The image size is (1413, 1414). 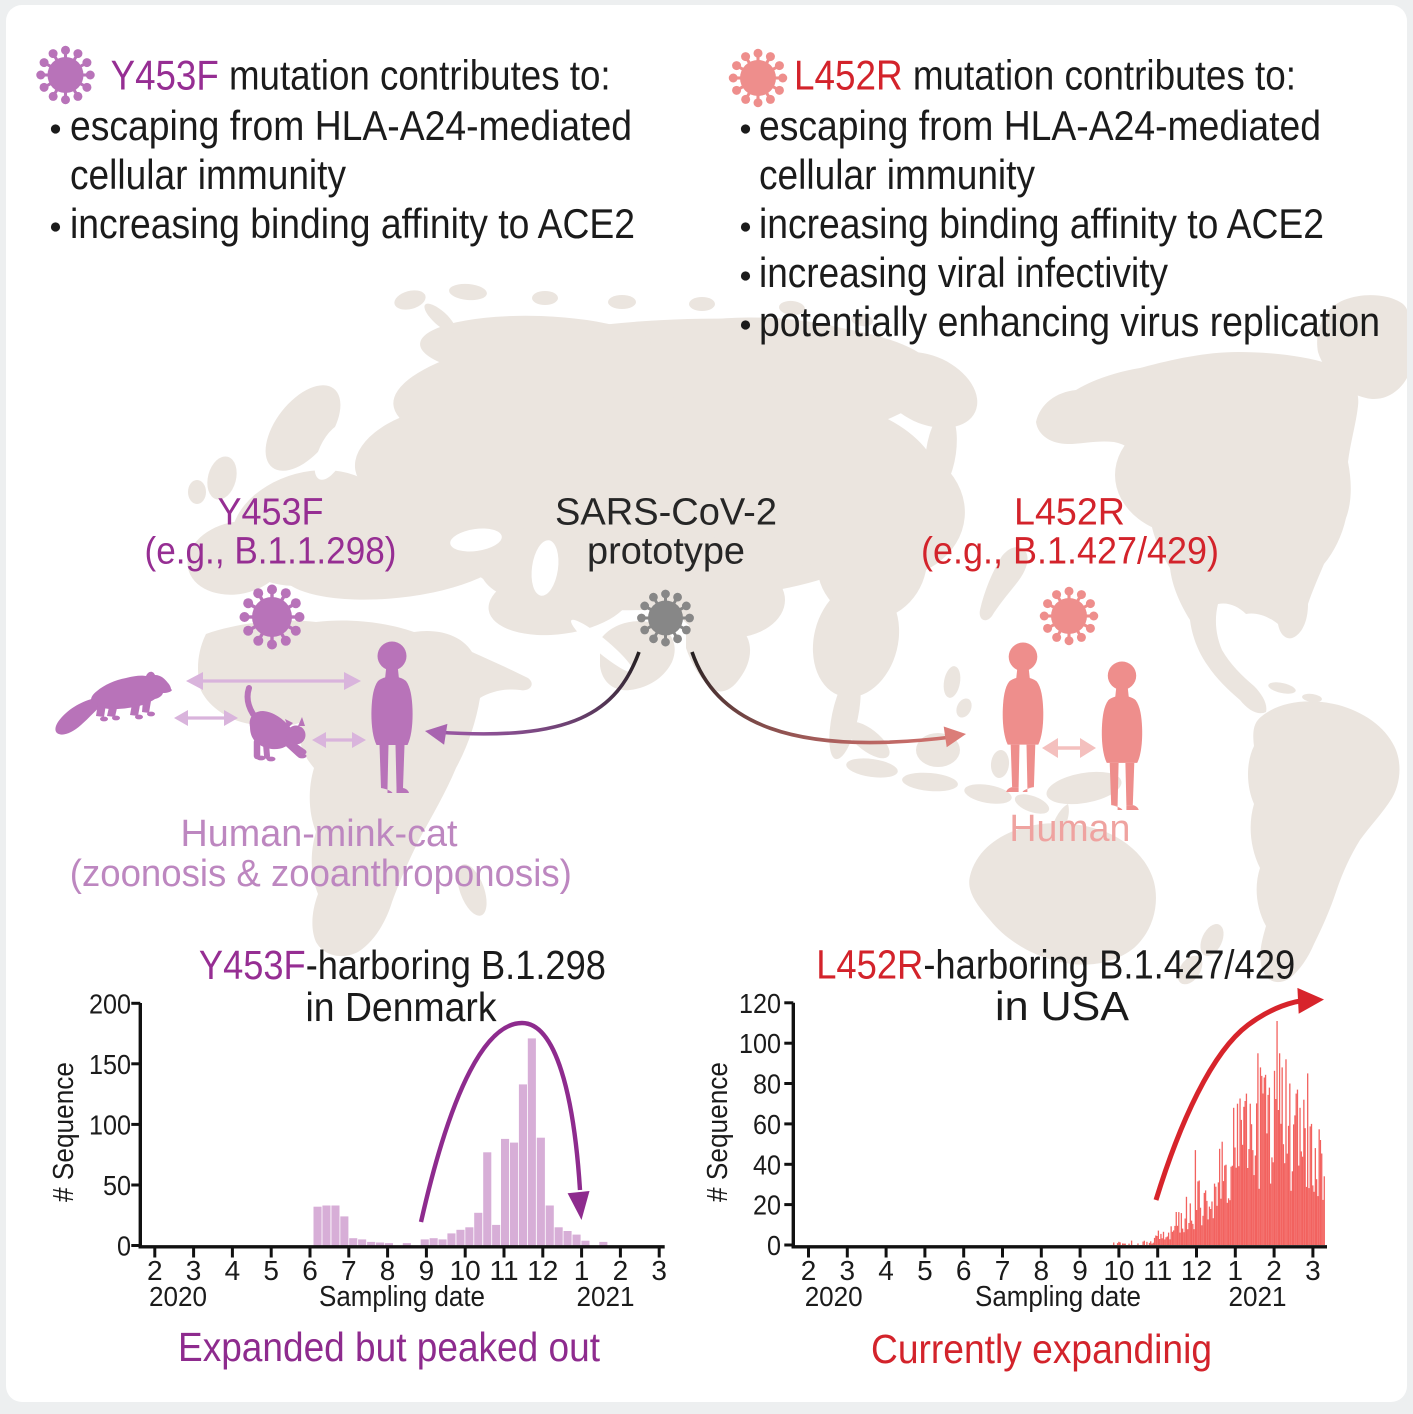 I want to click on svg-text:potentially enhancing virus re: potentially enhancing virus replication, so click(x=1069, y=321).